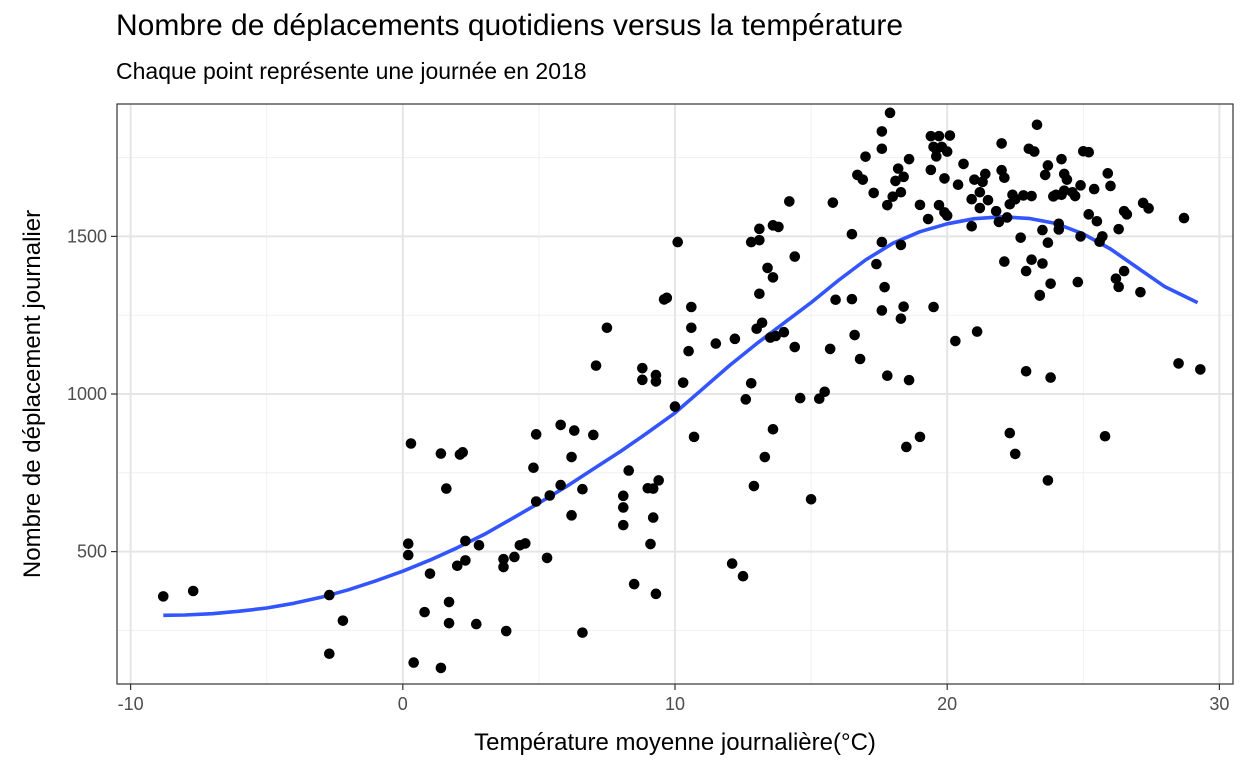 The width and height of the screenshot is (1248, 768). What do you see at coordinates (947, 704) in the screenshot?
I see `x-tick-label: 20` at bounding box center [947, 704].